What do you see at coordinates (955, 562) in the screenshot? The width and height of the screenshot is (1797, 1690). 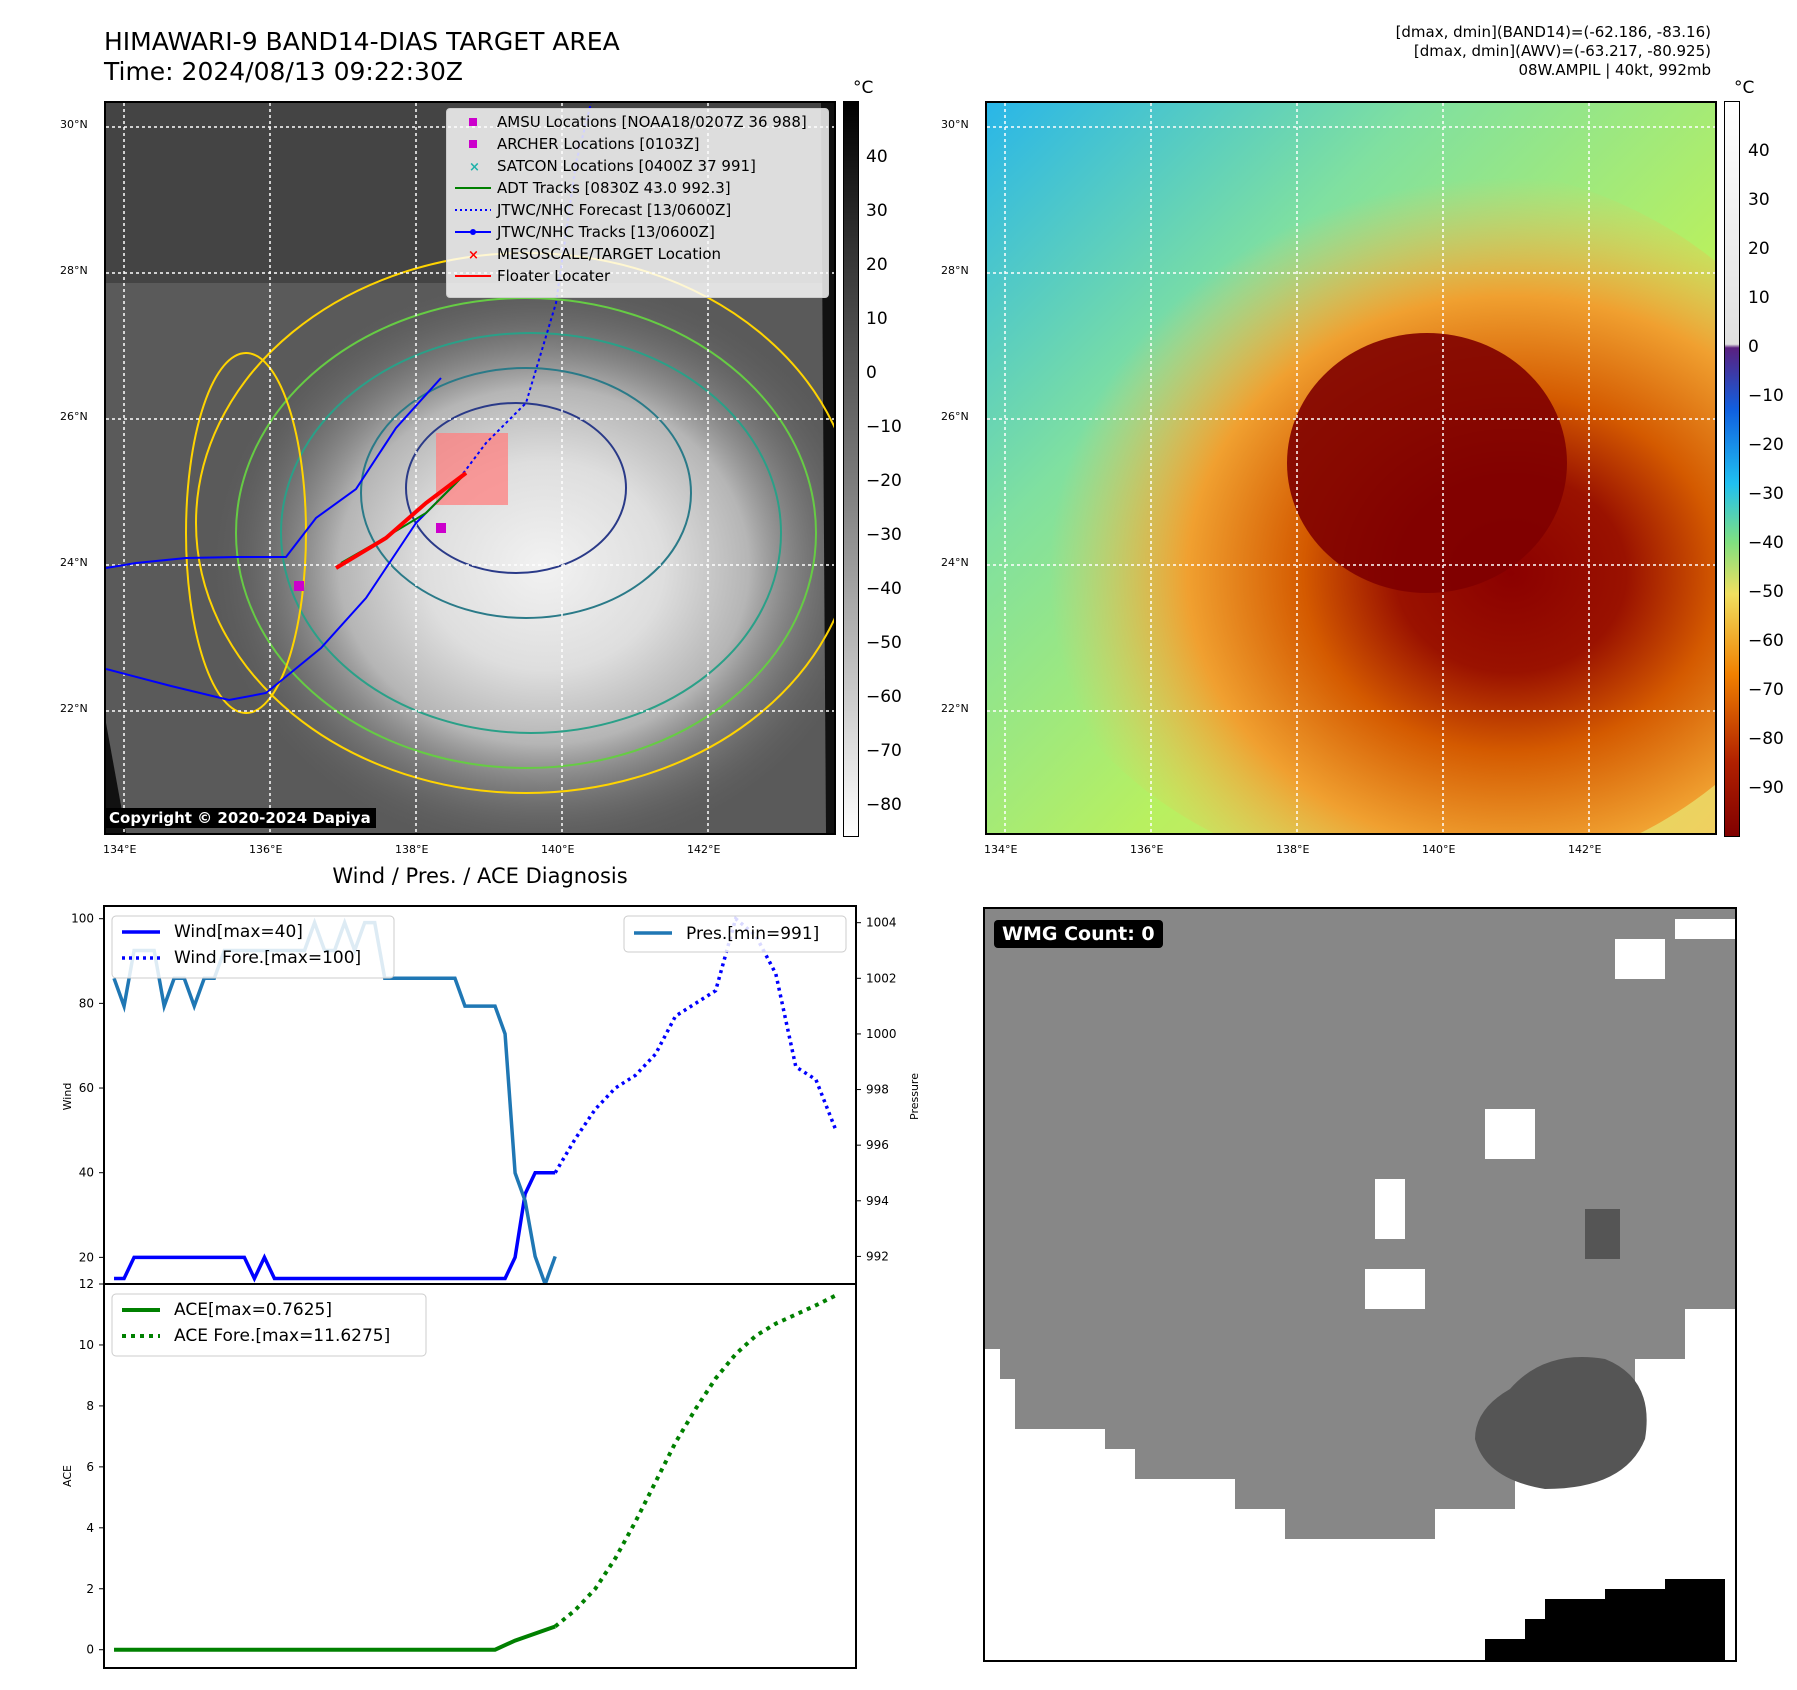 I see `awv-lat-label-24: 24°N` at bounding box center [955, 562].